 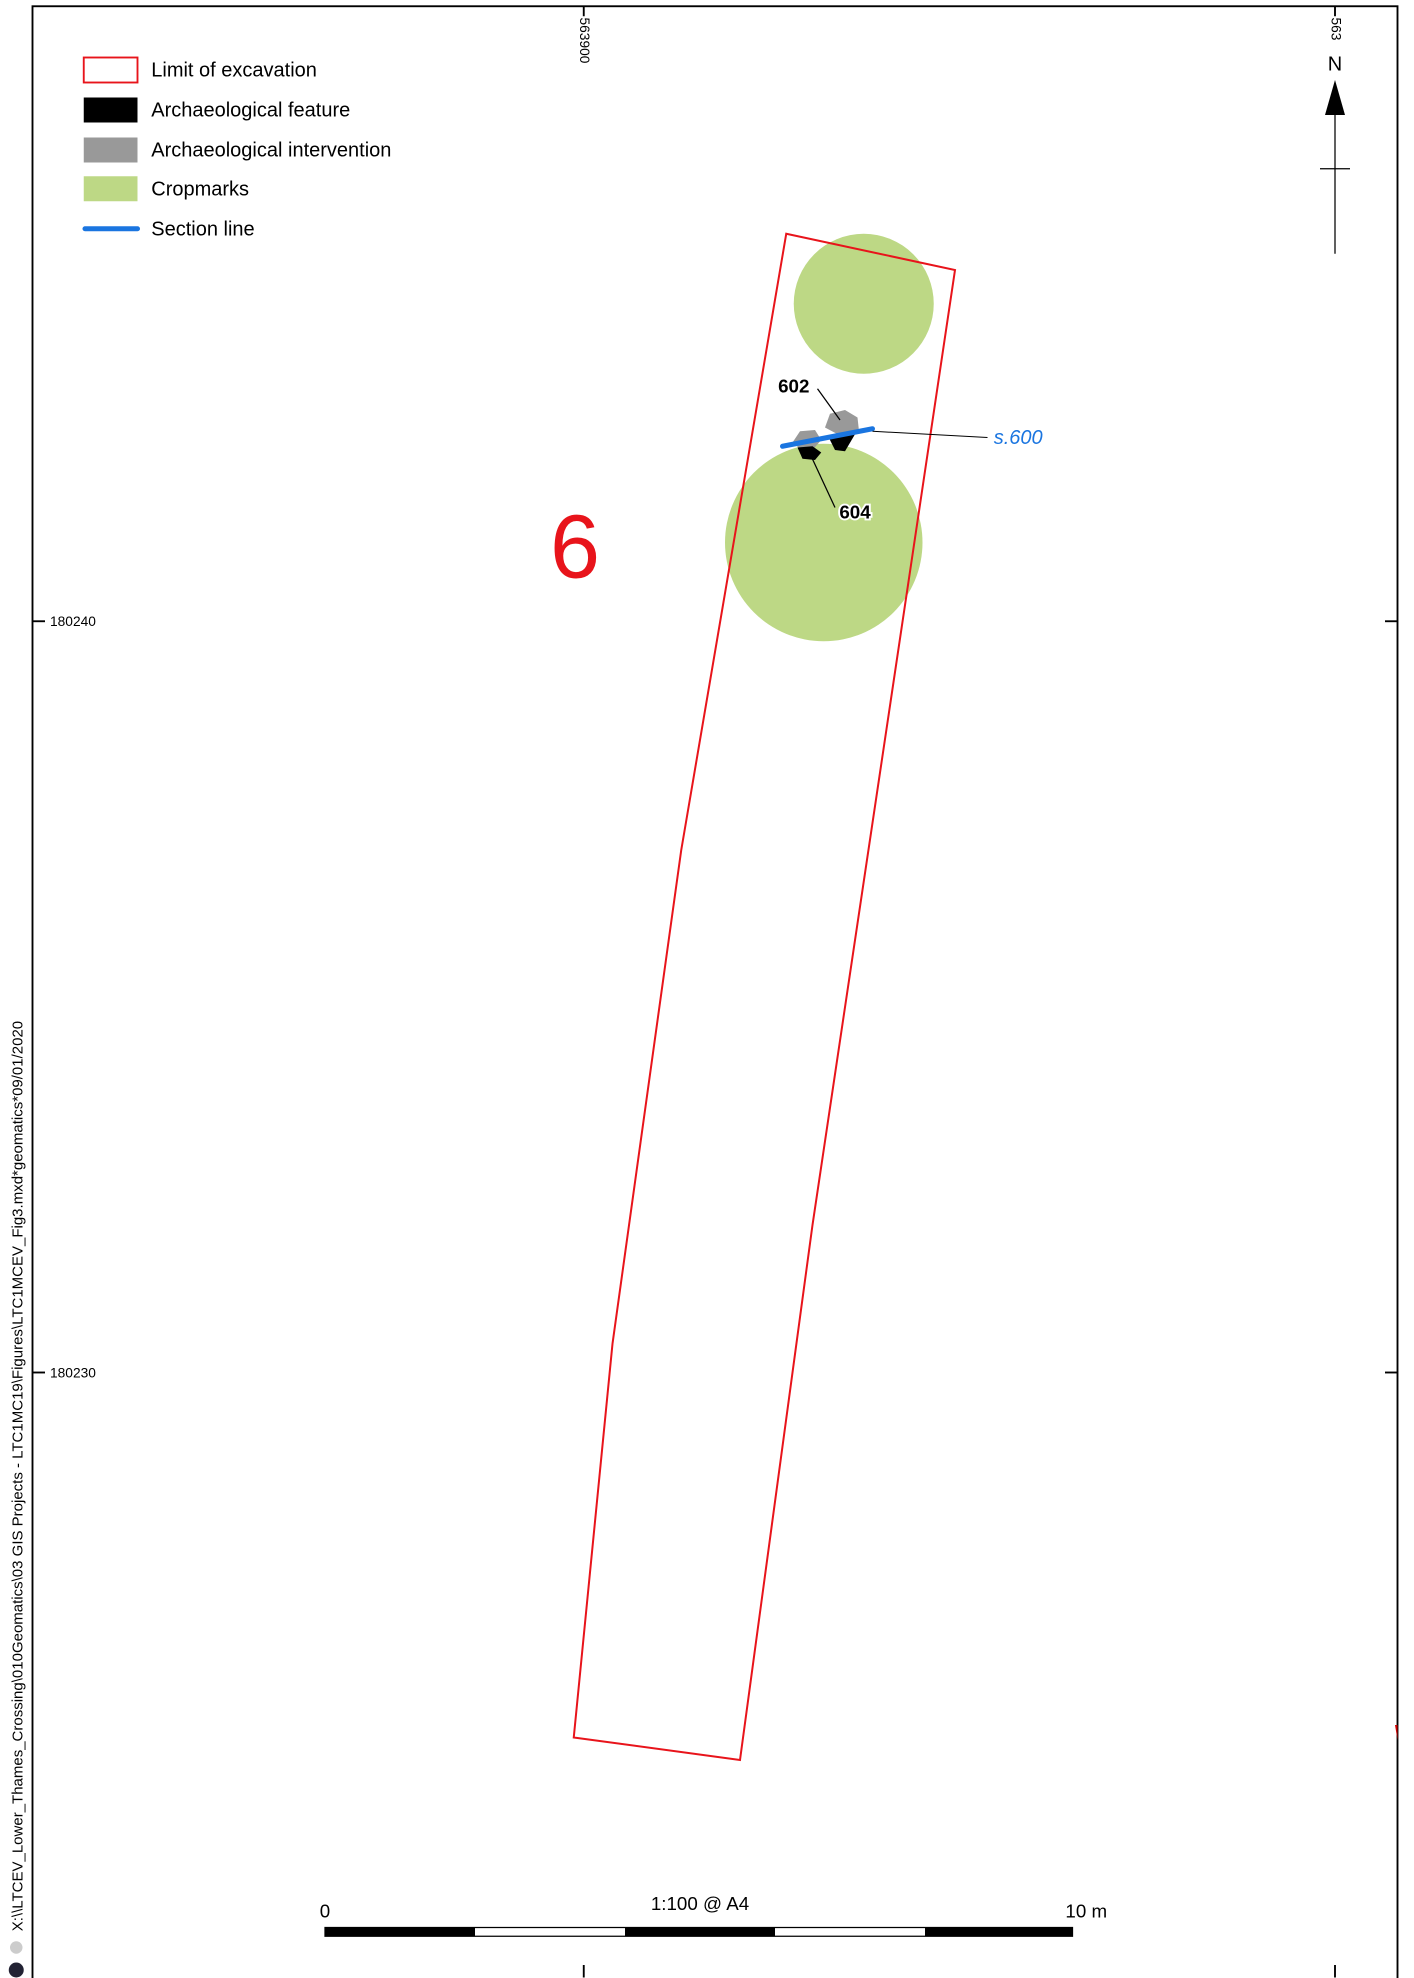 What do you see at coordinates (1086, 1910) in the screenshot?
I see `scale-end: 10 m` at bounding box center [1086, 1910].